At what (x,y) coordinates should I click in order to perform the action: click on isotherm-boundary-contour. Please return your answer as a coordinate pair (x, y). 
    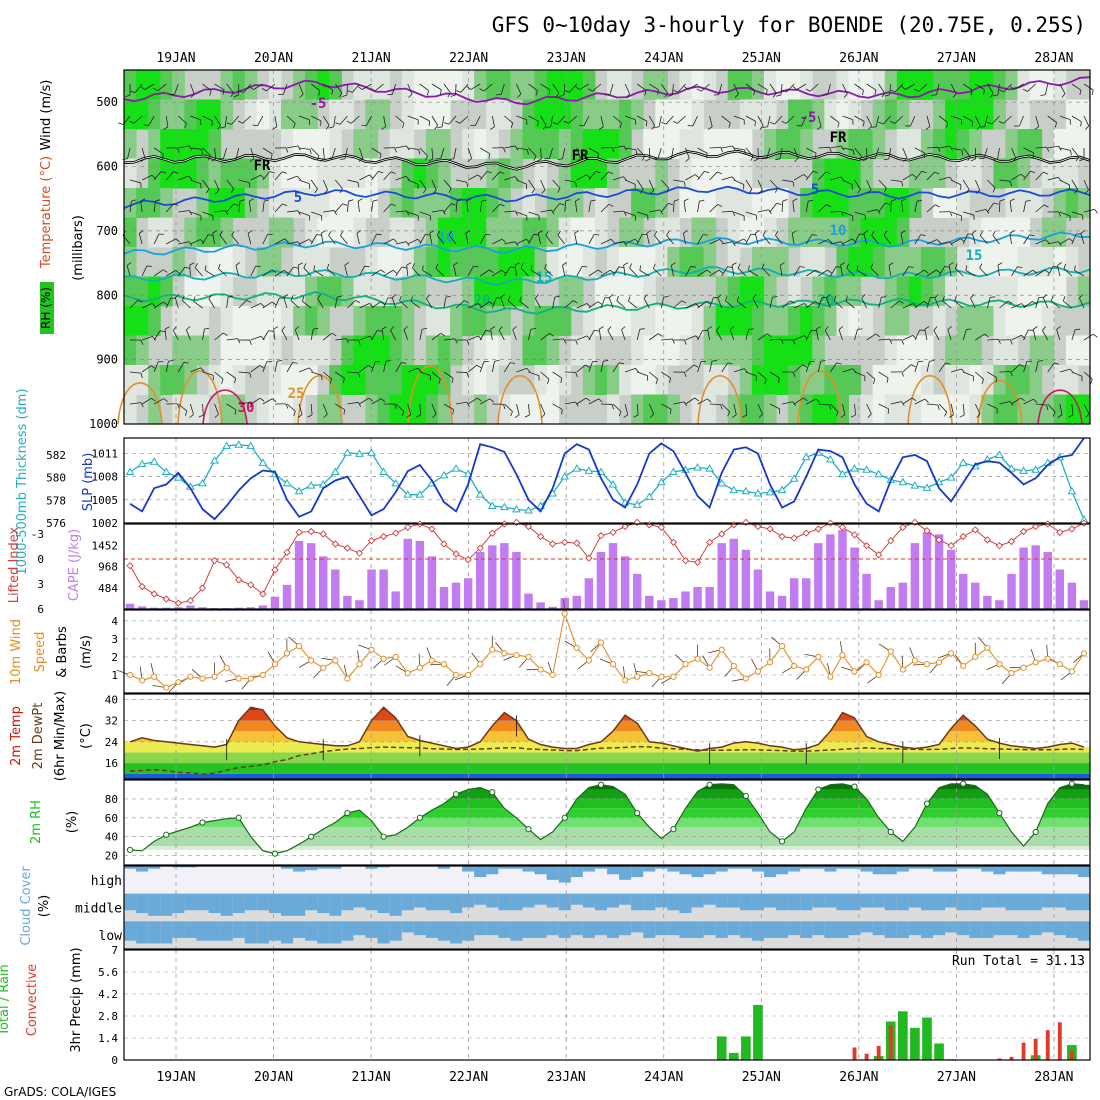
    Looking at the image, I should click on (225, 407).